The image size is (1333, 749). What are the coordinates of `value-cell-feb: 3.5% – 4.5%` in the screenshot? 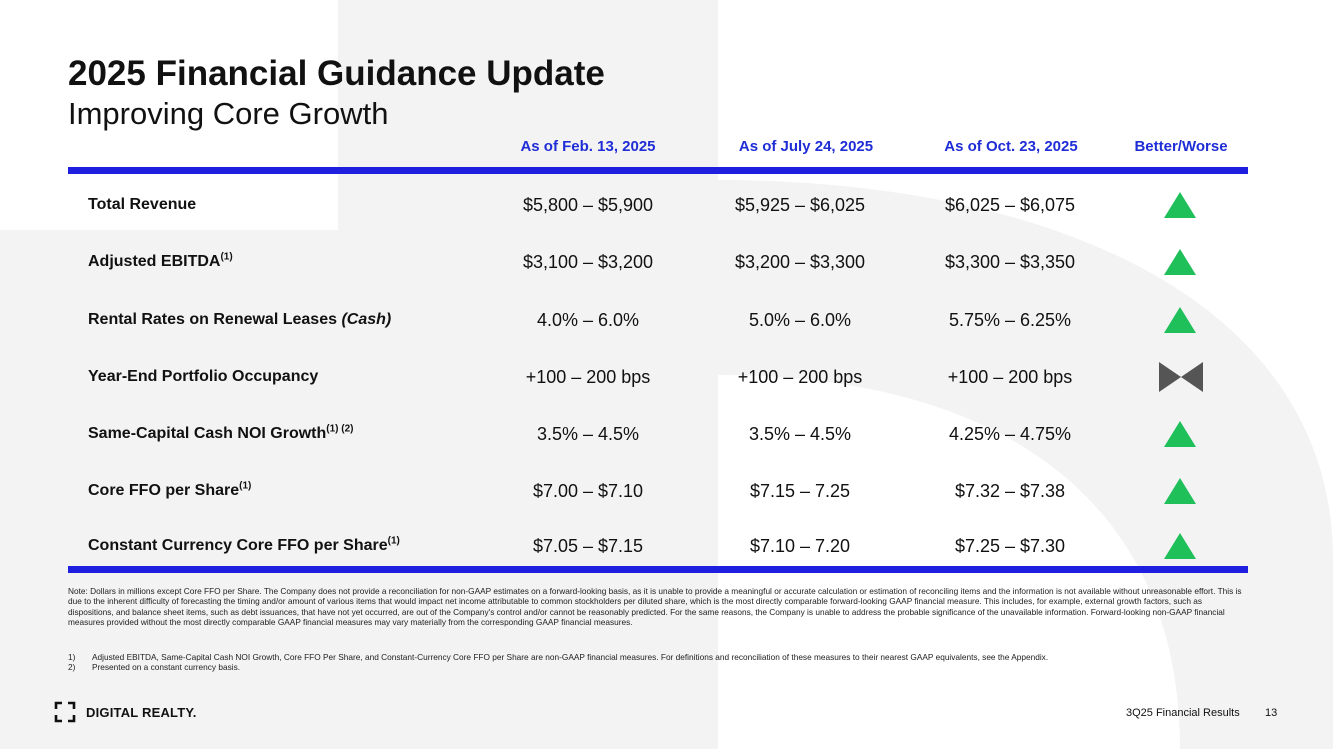 It's located at (588, 434).